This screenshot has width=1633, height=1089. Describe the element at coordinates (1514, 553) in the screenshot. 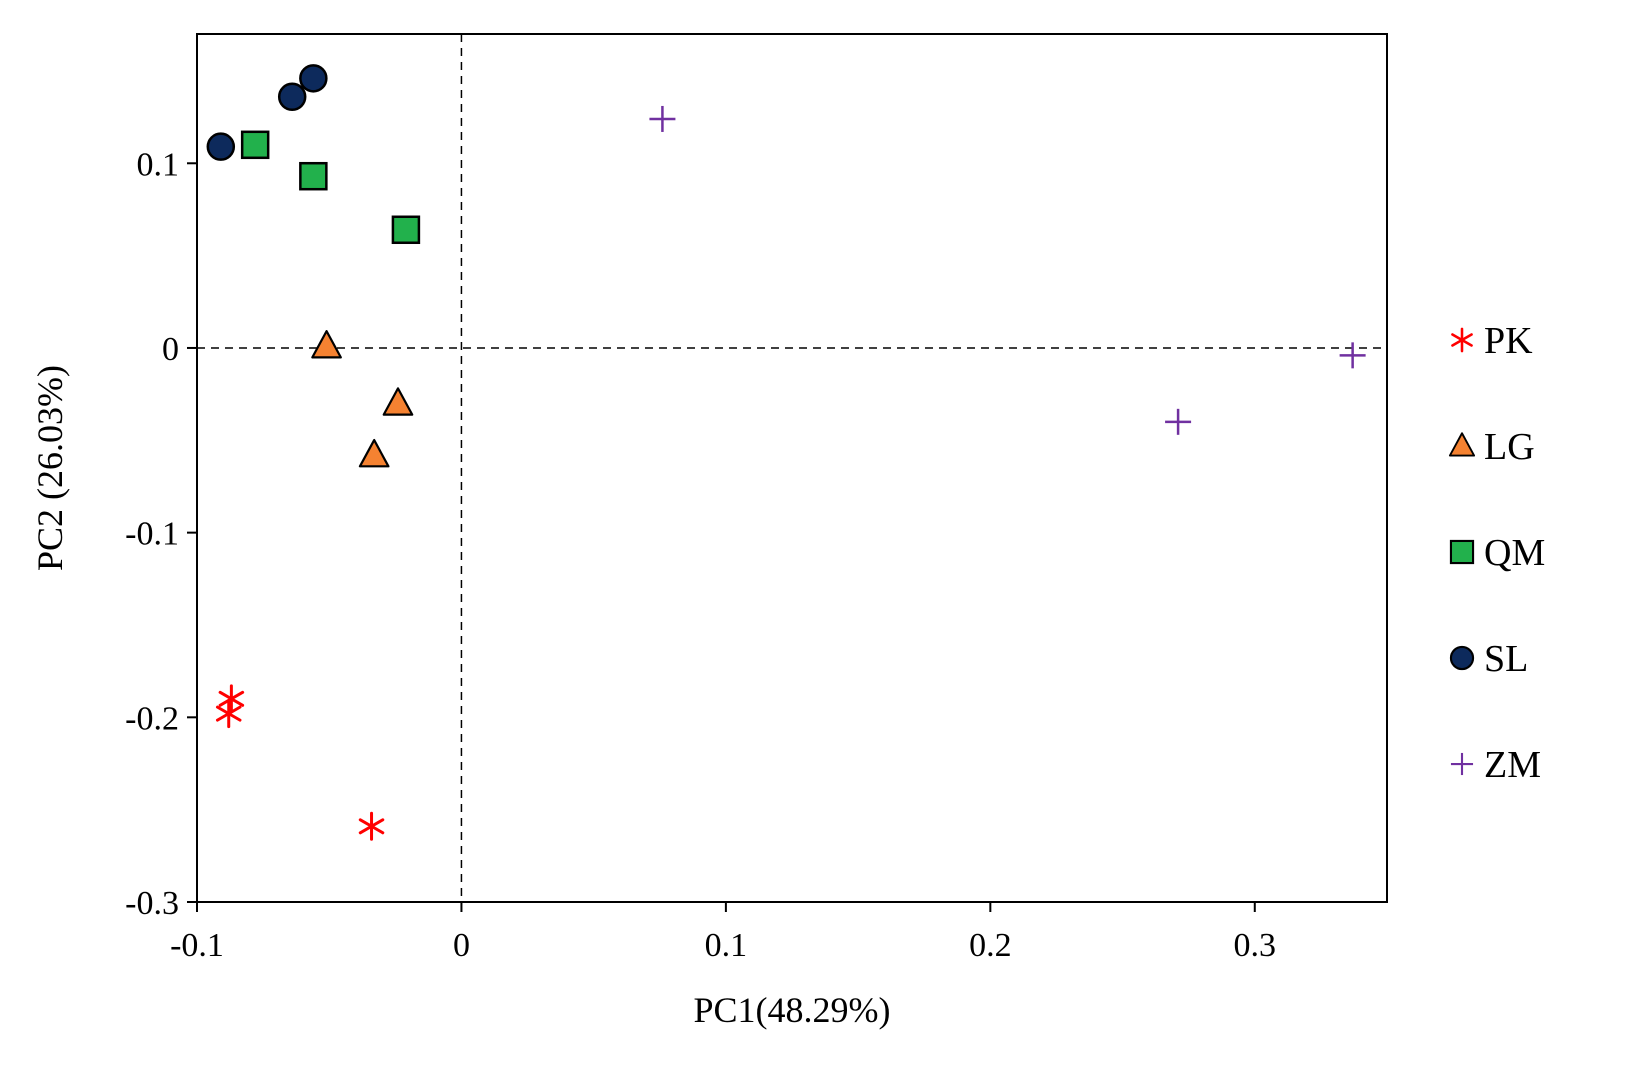

I see `legend-label-qm: QM` at that location.